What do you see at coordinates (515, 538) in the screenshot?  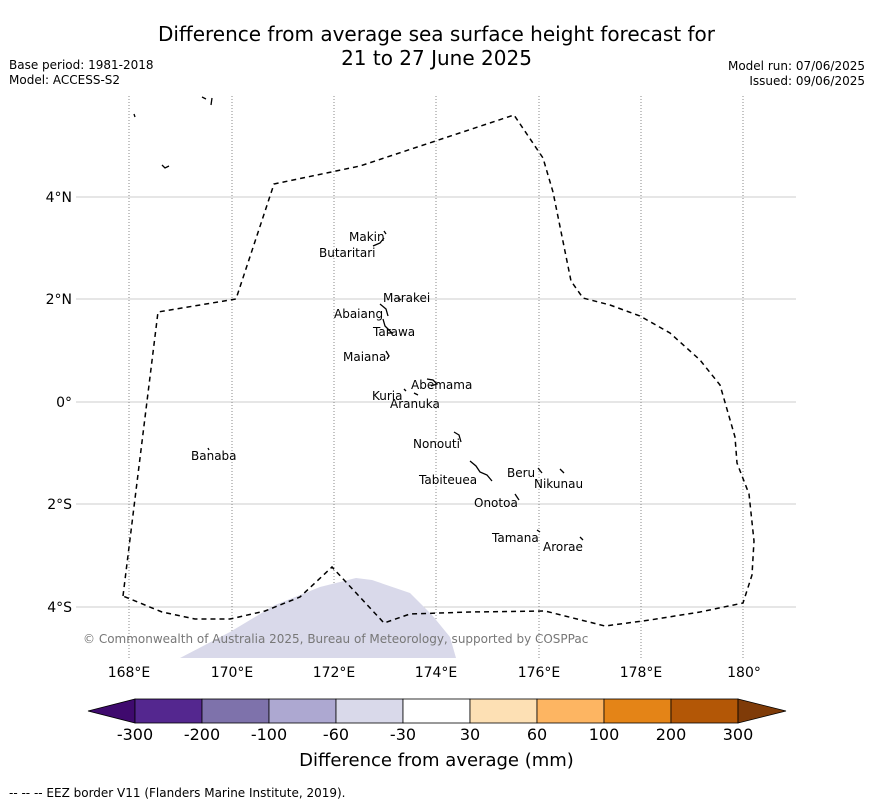 I see `island-label-tamana: Tamana` at bounding box center [515, 538].